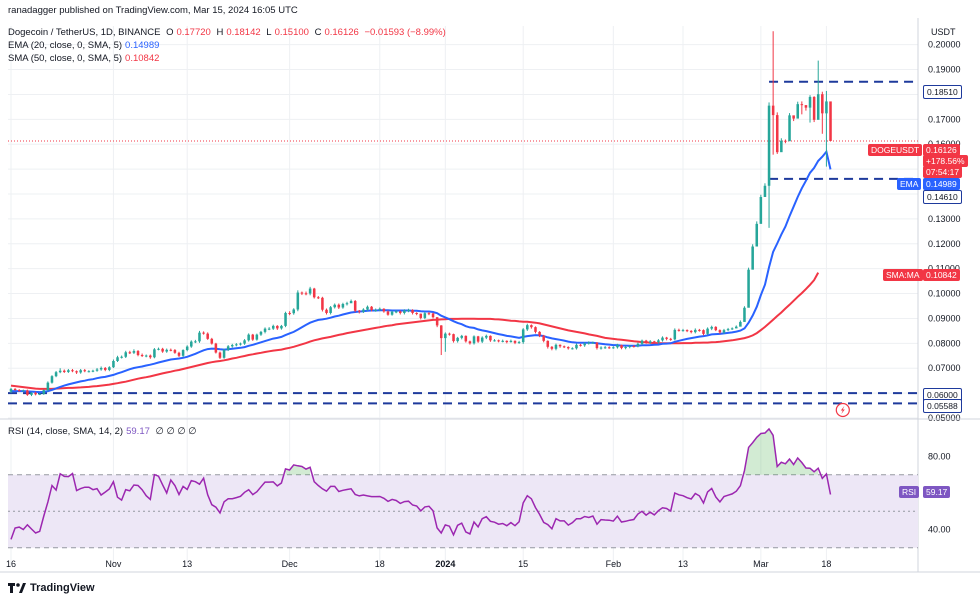 The height and width of the screenshot is (600, 980). I want to click on sma-legend: SMA (50, close, 0, SMA, 5) 0.10842, so click(85, 58).